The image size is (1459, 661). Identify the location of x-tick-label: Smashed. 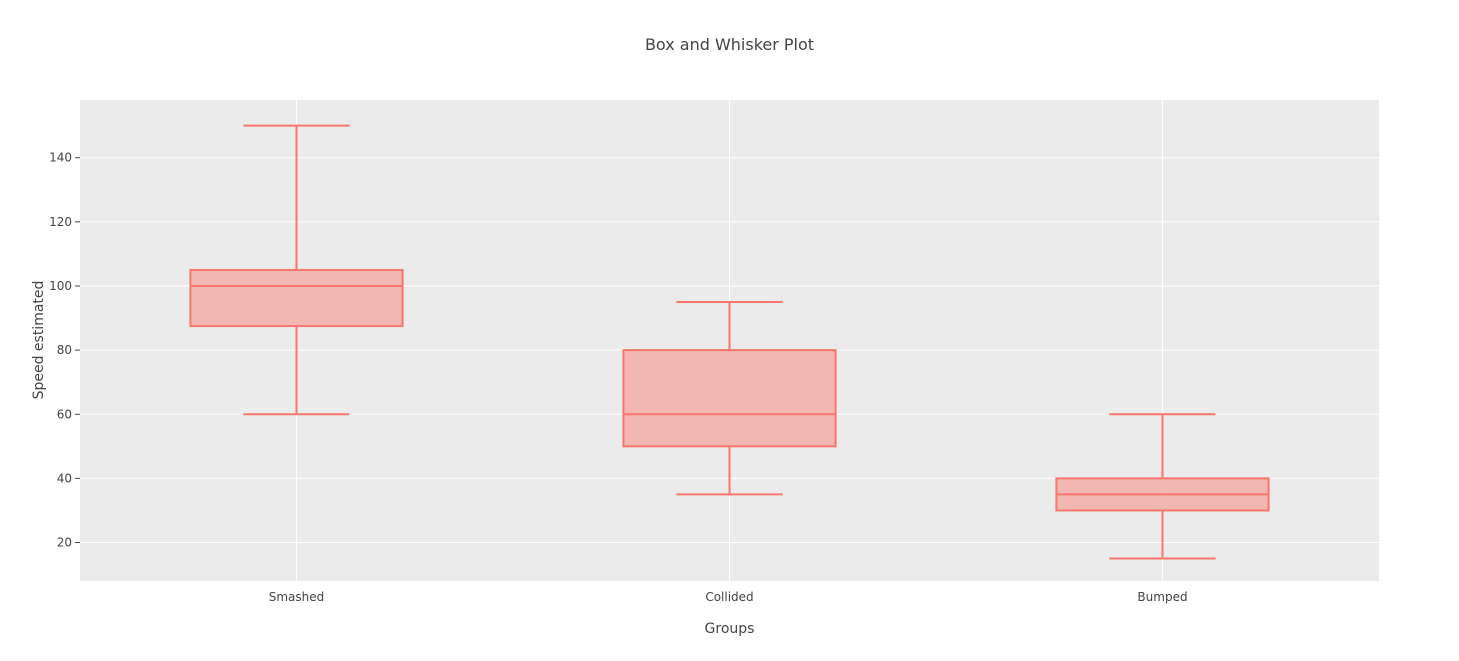
(297, 597).